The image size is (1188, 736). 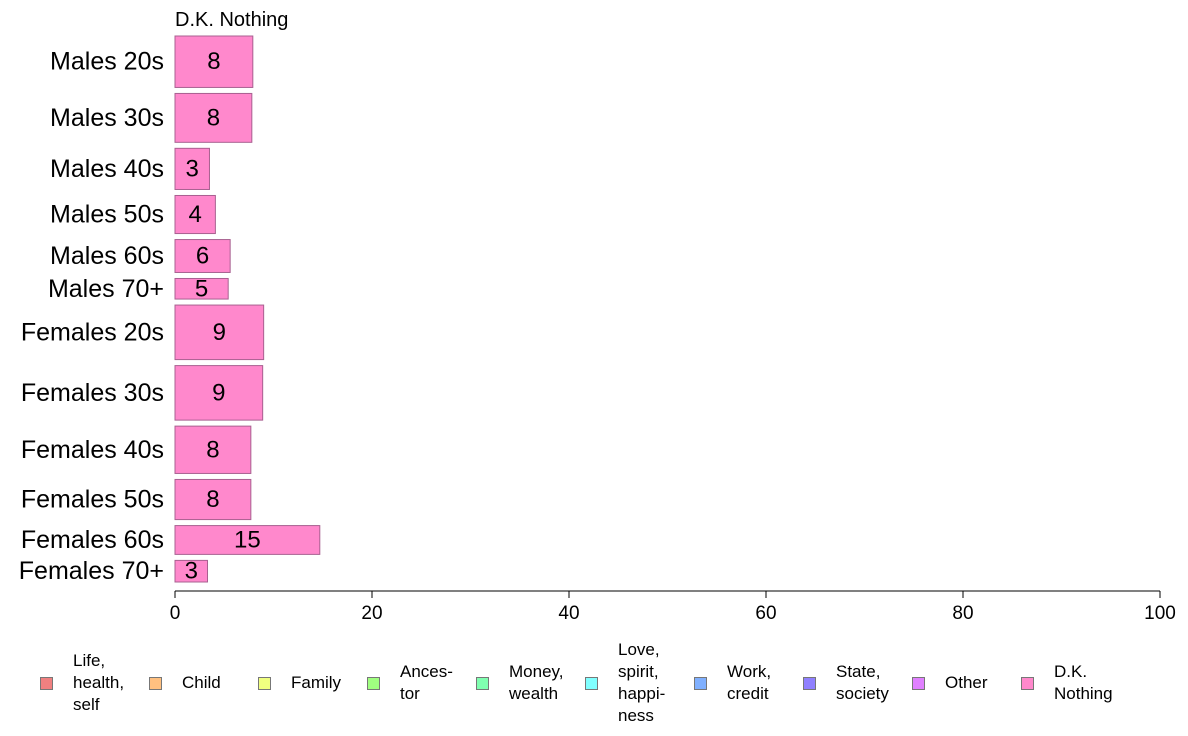 I want to click on category-label: Males 60s, so click(x=107, y=256).